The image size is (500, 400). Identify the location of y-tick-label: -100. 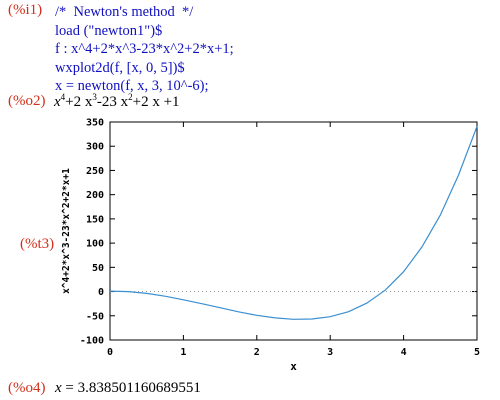
(92, 341).